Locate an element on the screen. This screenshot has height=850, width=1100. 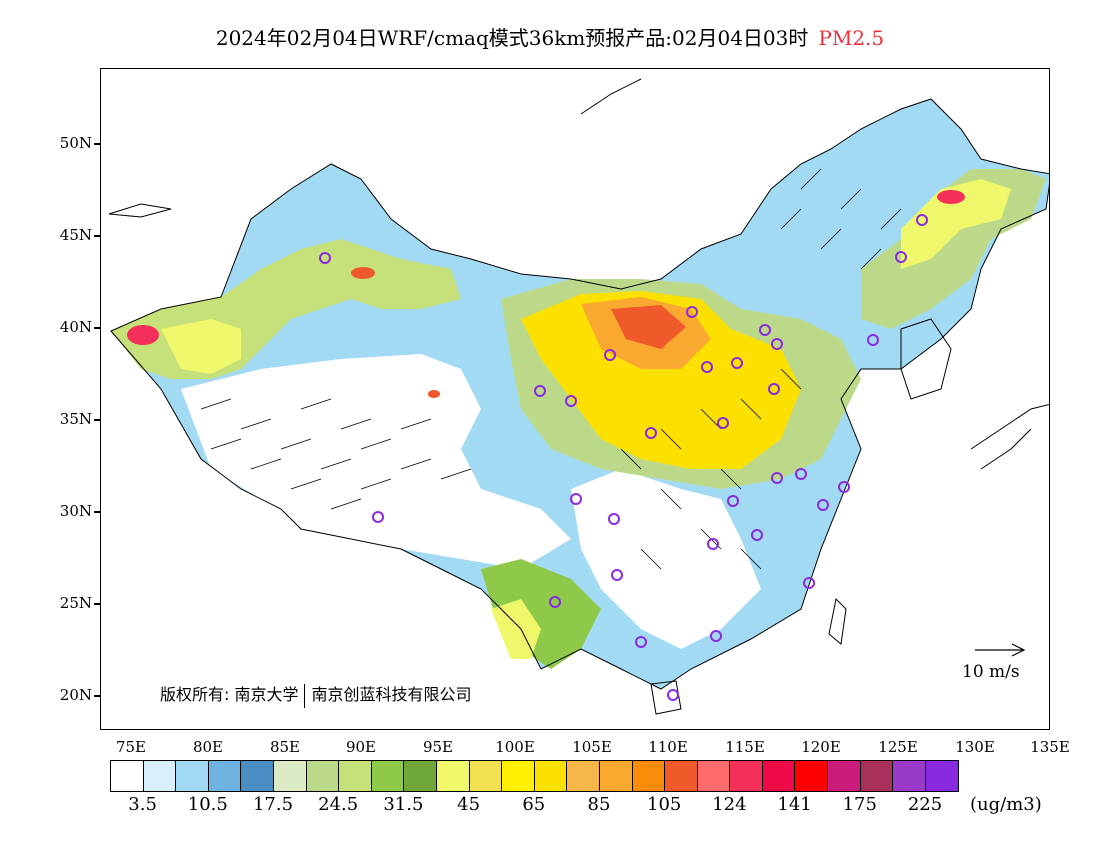
title-main: 2024年02月04日WRF/cmaq模式36km预报产品:02月04日03时 is located at coordinates (512, 38).